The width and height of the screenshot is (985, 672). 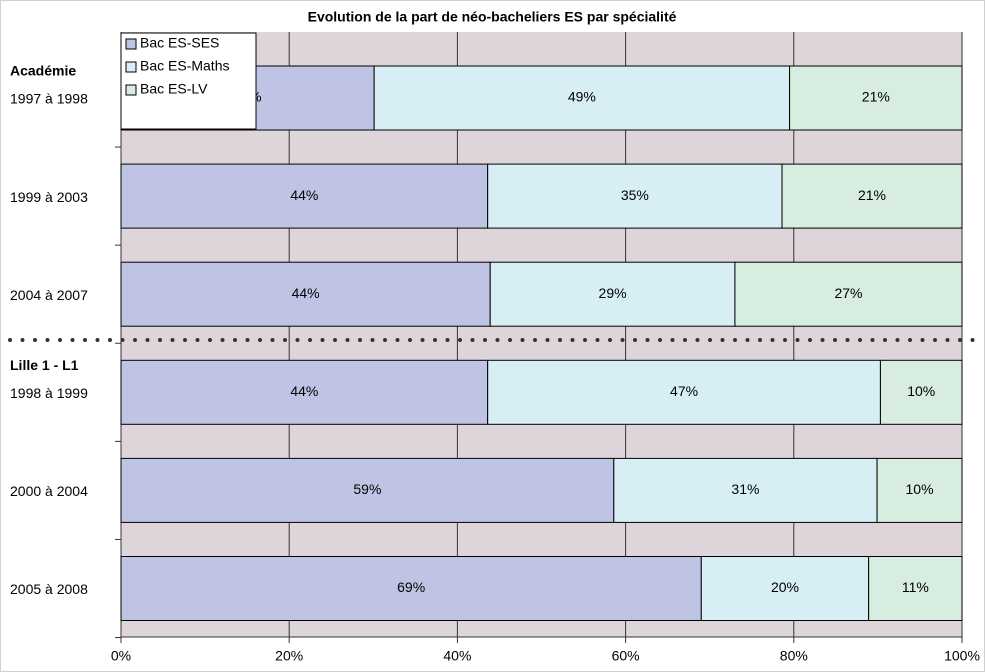 I want to click on data-label: 59%, so click(x=367, y=489).